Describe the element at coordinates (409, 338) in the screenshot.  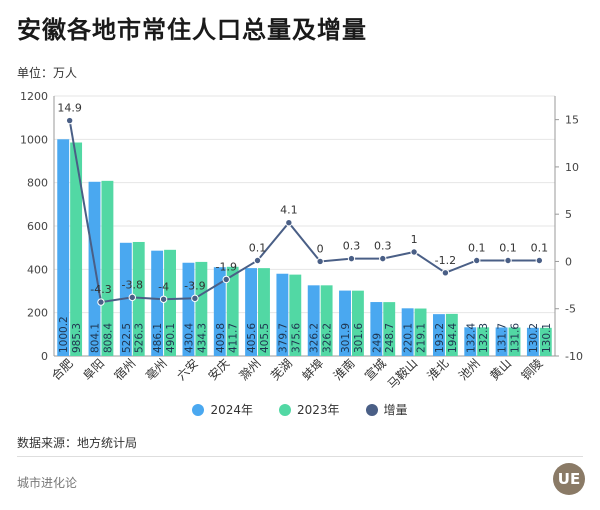
I see `bar-2024-value-label: 220.1` at that location.